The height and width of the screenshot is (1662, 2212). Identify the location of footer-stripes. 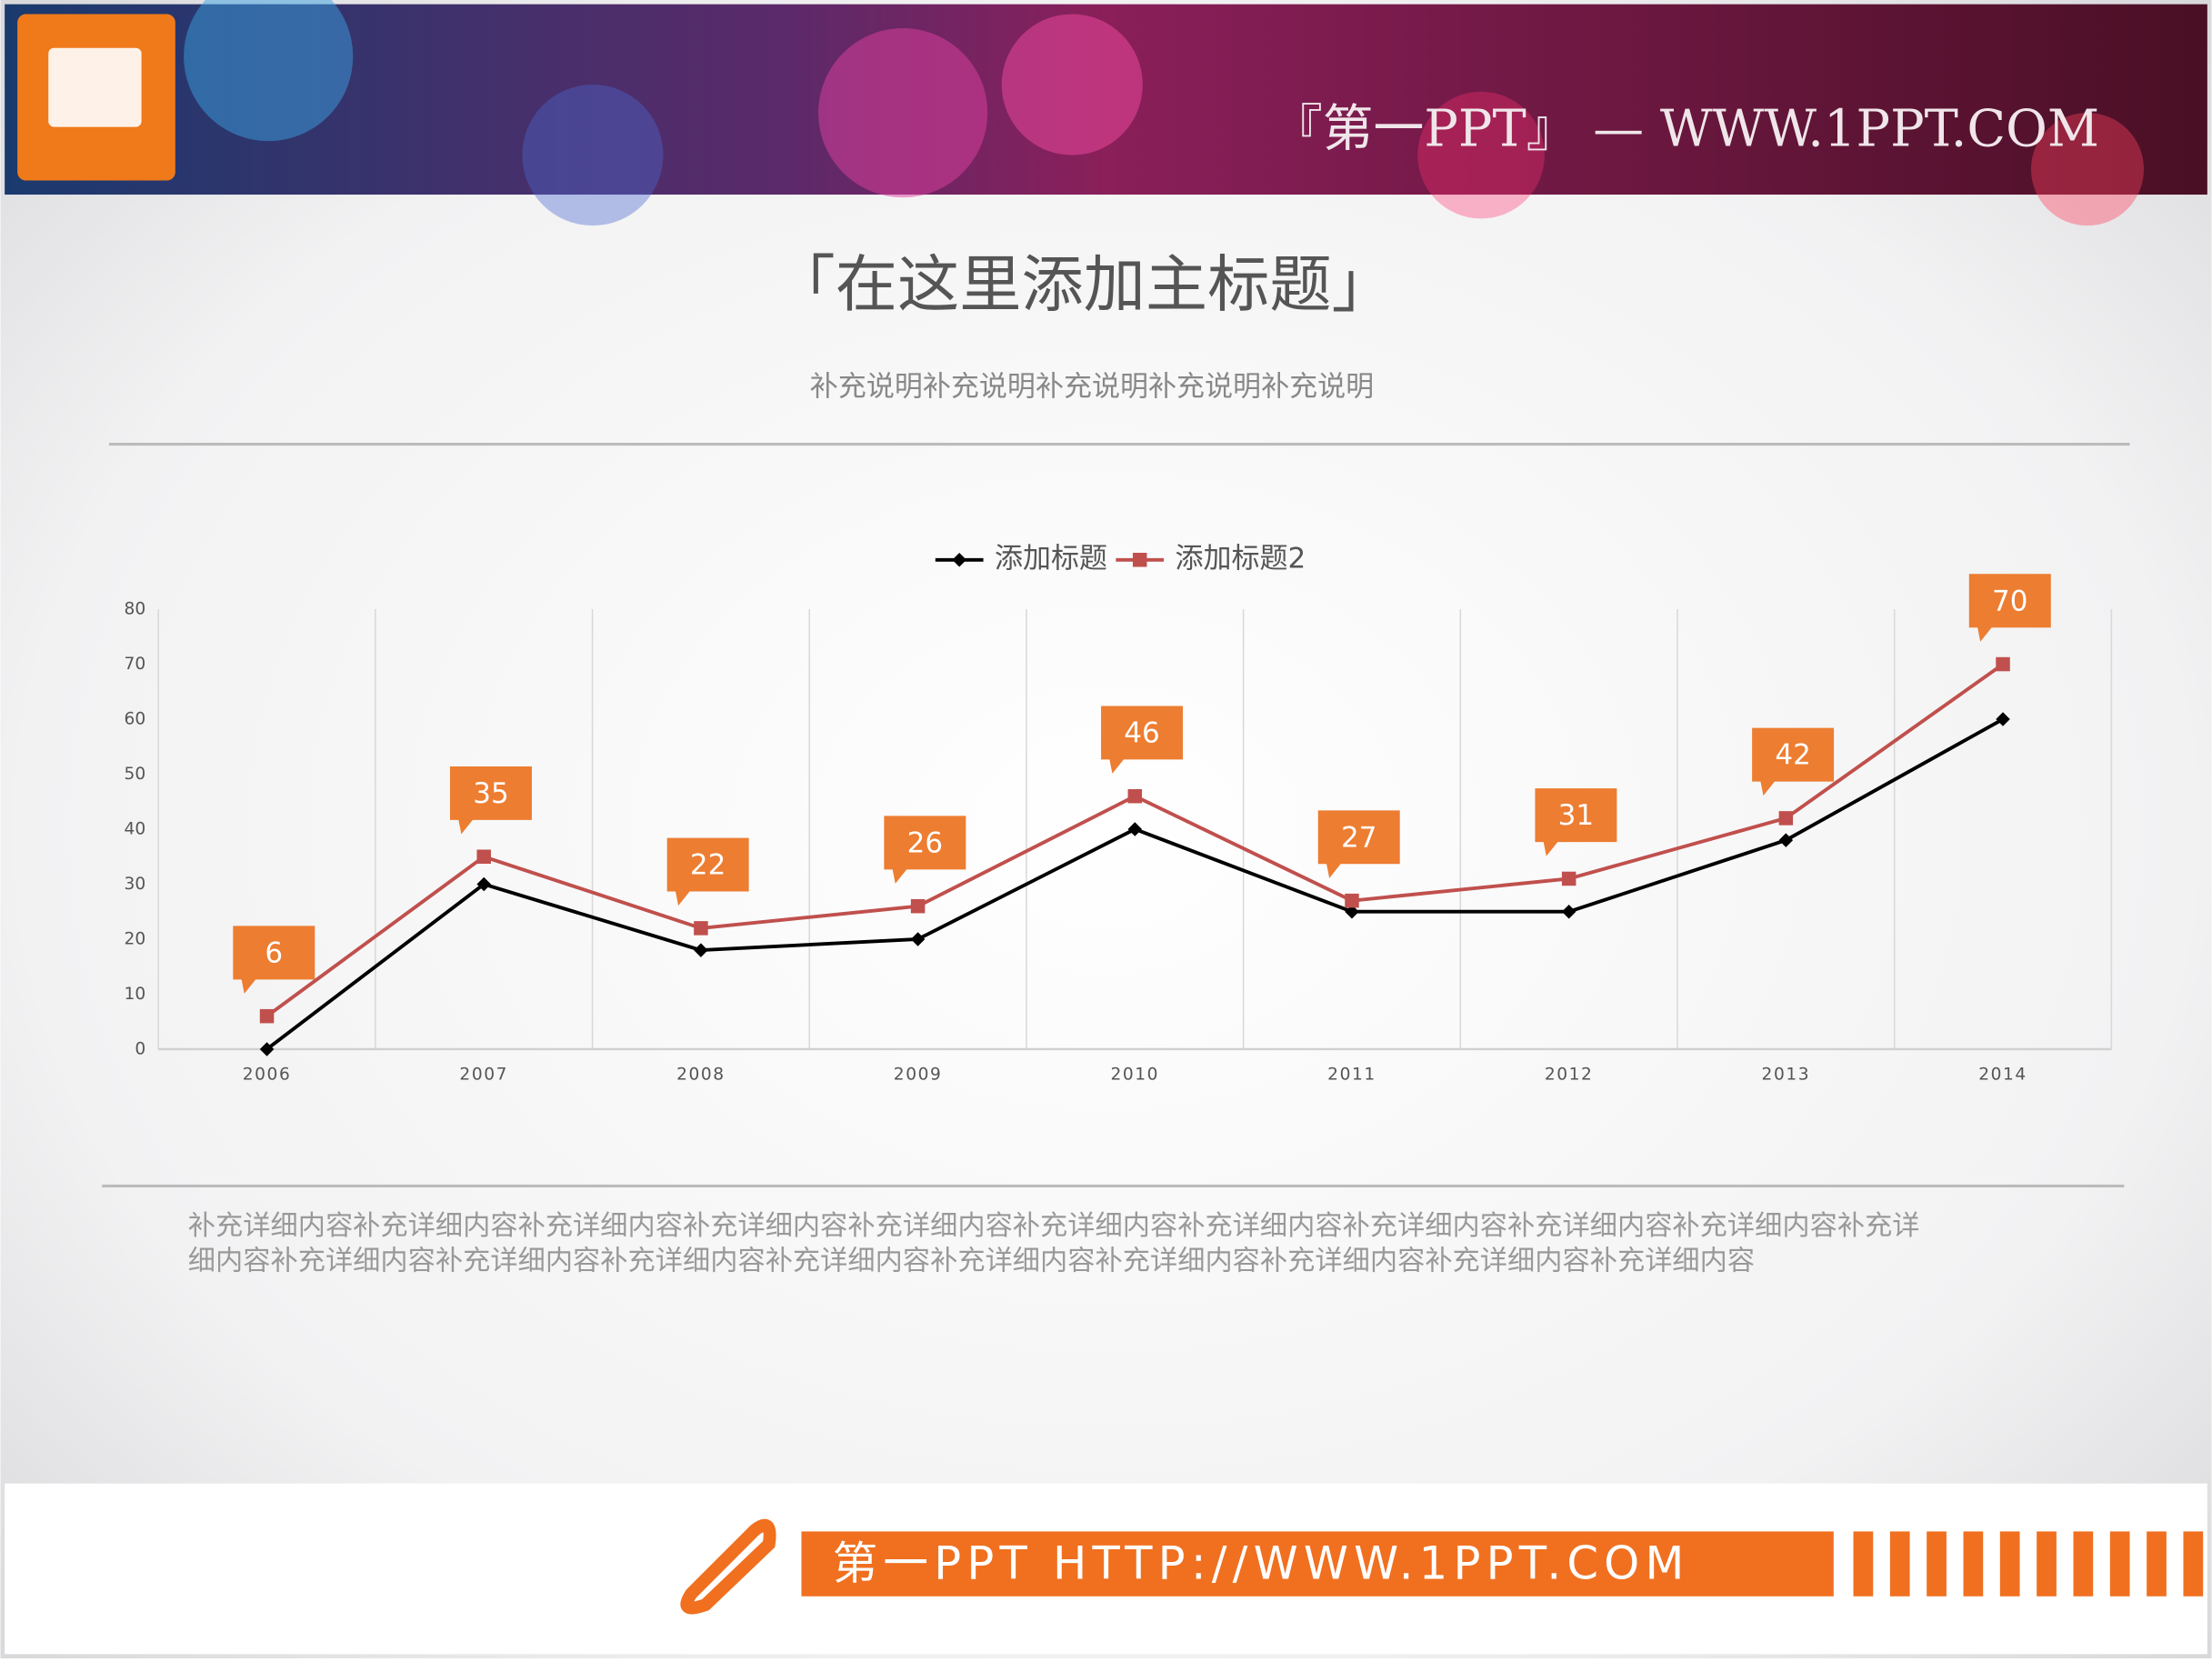
(2028, 1564).